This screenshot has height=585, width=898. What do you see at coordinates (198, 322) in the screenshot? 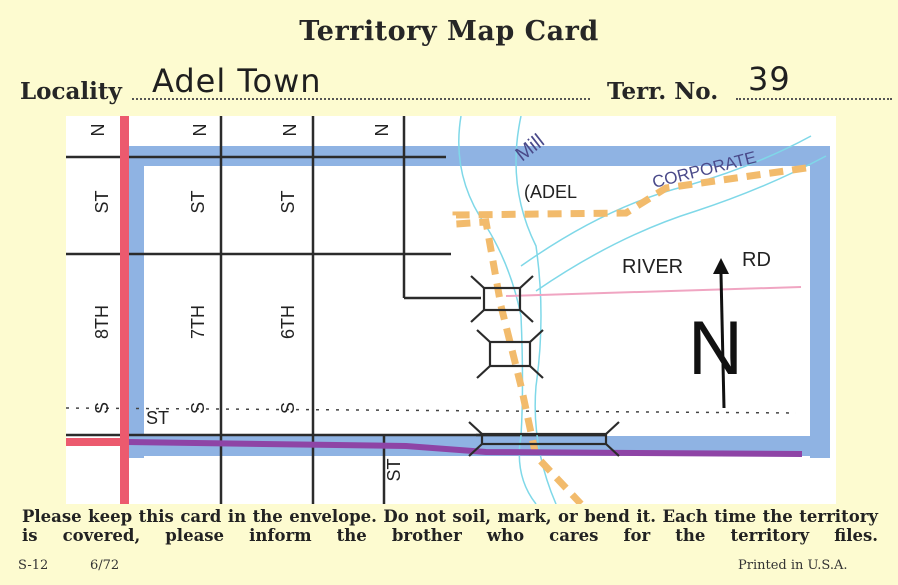
I see `street-7th: 7TH` at bounding box center [198, 322].